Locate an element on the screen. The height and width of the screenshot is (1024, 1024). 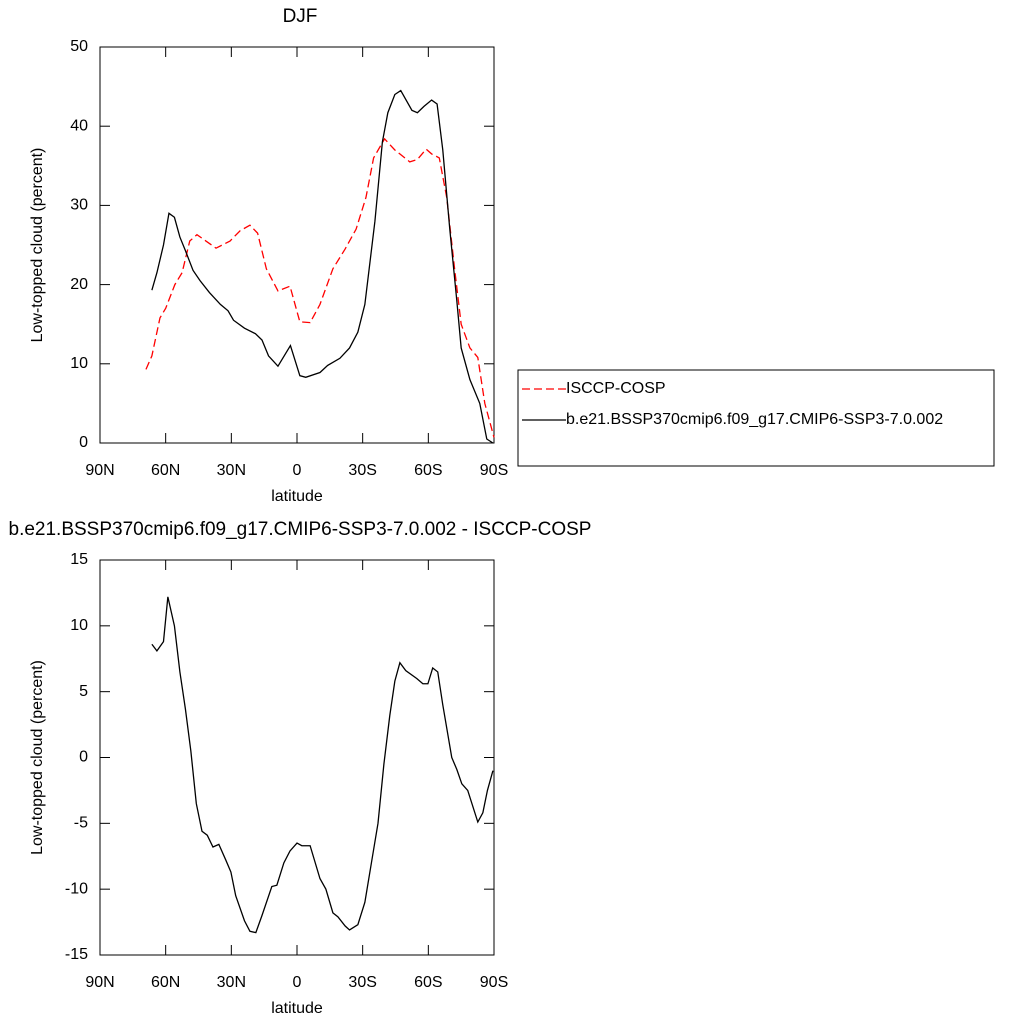
y-tick-label: 50 is located at coordinates (79, 46).